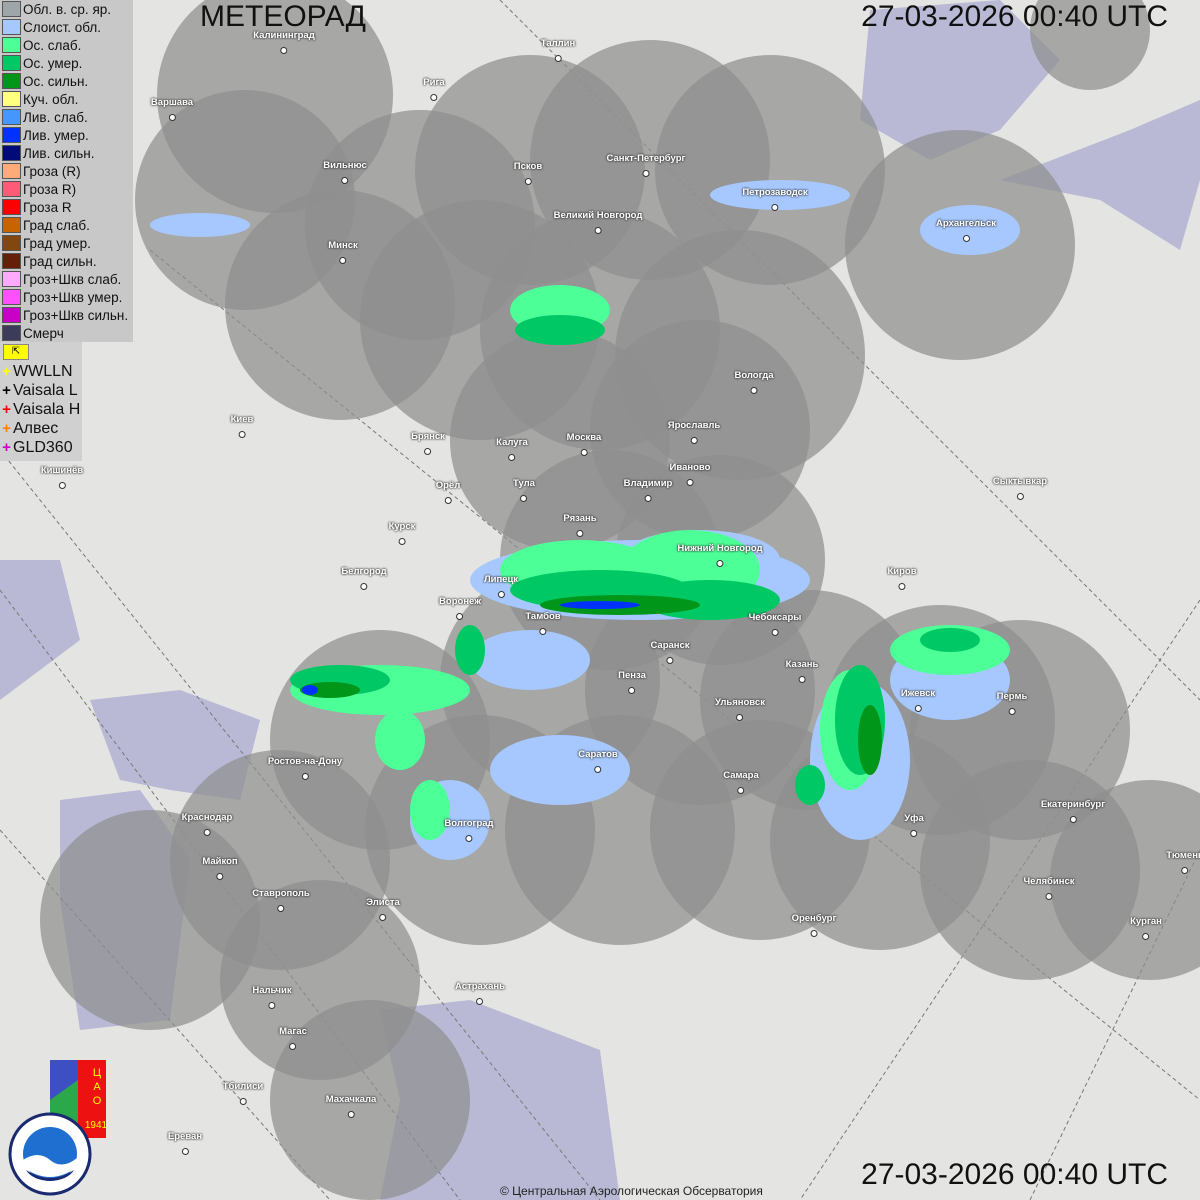  I want to click on city-marker: Элиста, so click(383, 911).